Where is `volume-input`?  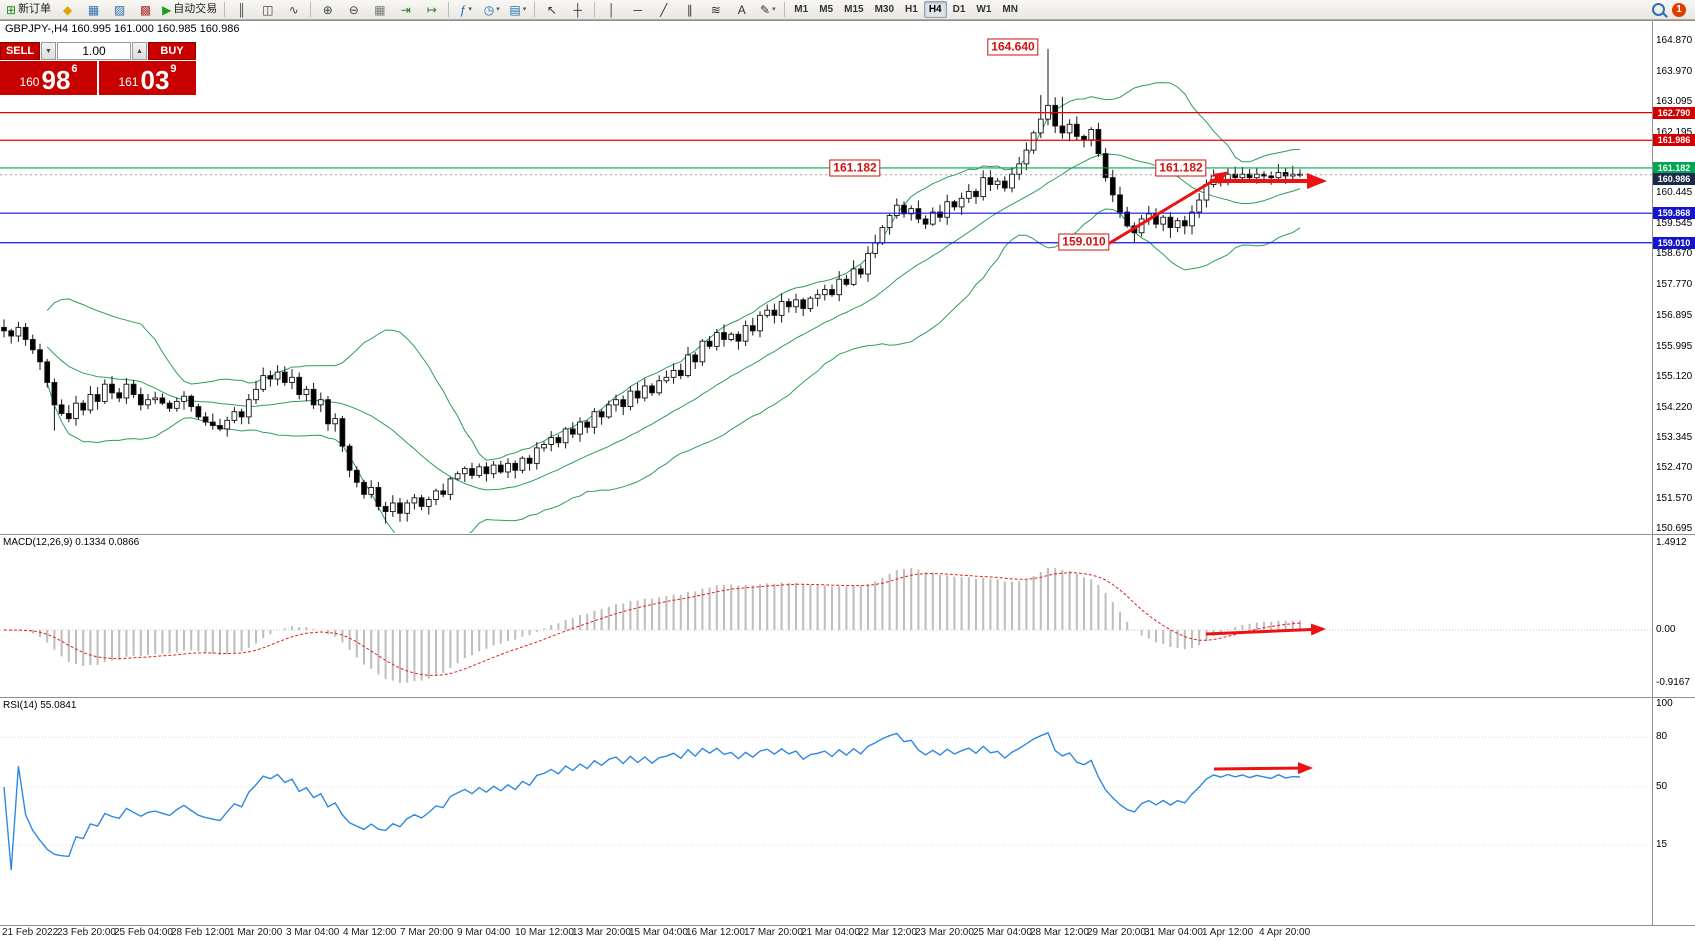
volume-input is located at coordinates (94, 51).